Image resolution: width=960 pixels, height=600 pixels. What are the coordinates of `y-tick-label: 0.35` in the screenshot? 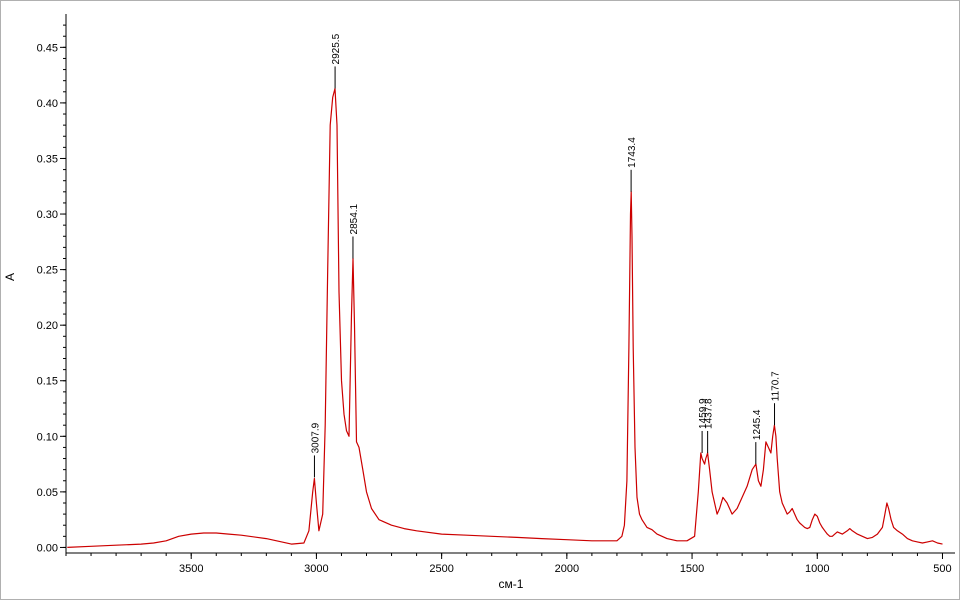 It's located at (47, 159).